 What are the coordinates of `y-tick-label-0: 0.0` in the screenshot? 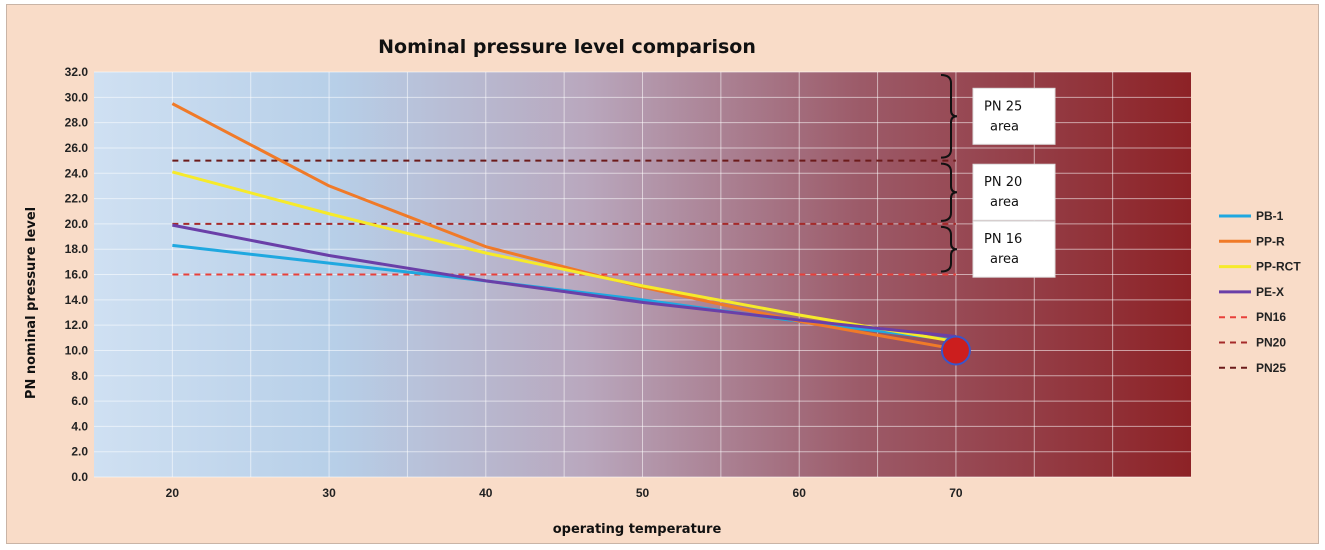 It's located at (79, 477).